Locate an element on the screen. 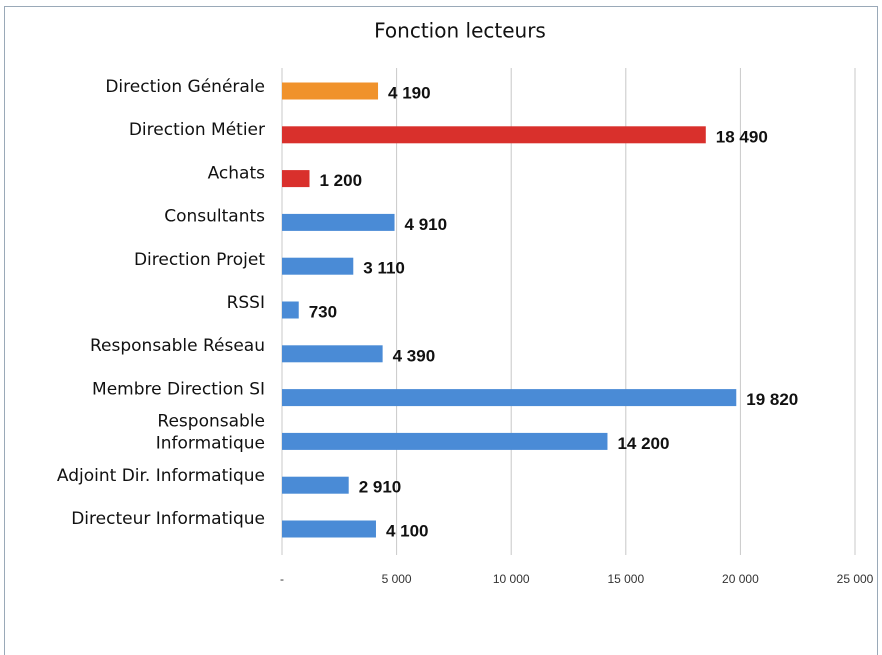 The height and width of the screenshot is (655, 882). x-tick-label: 5 000 is located at coordinates (397, 579).